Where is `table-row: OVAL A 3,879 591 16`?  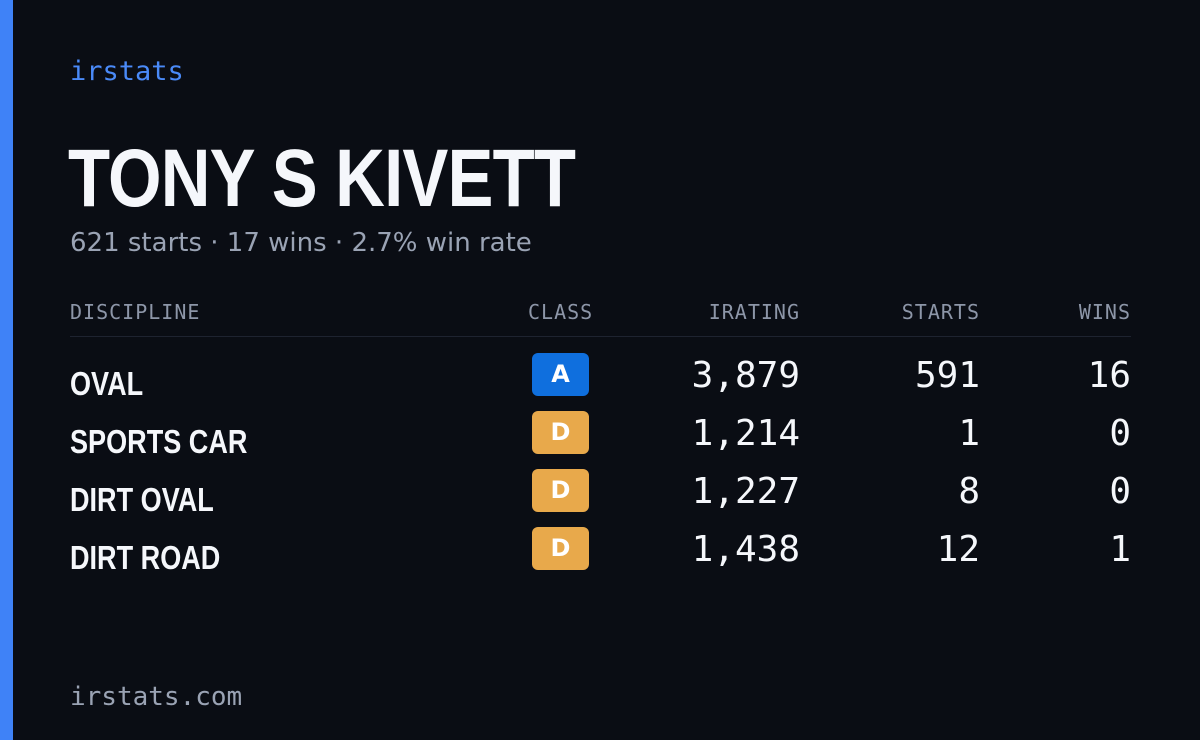
table-row: OVAL A 3,879 591 16 is located at coordinates (600, 382).